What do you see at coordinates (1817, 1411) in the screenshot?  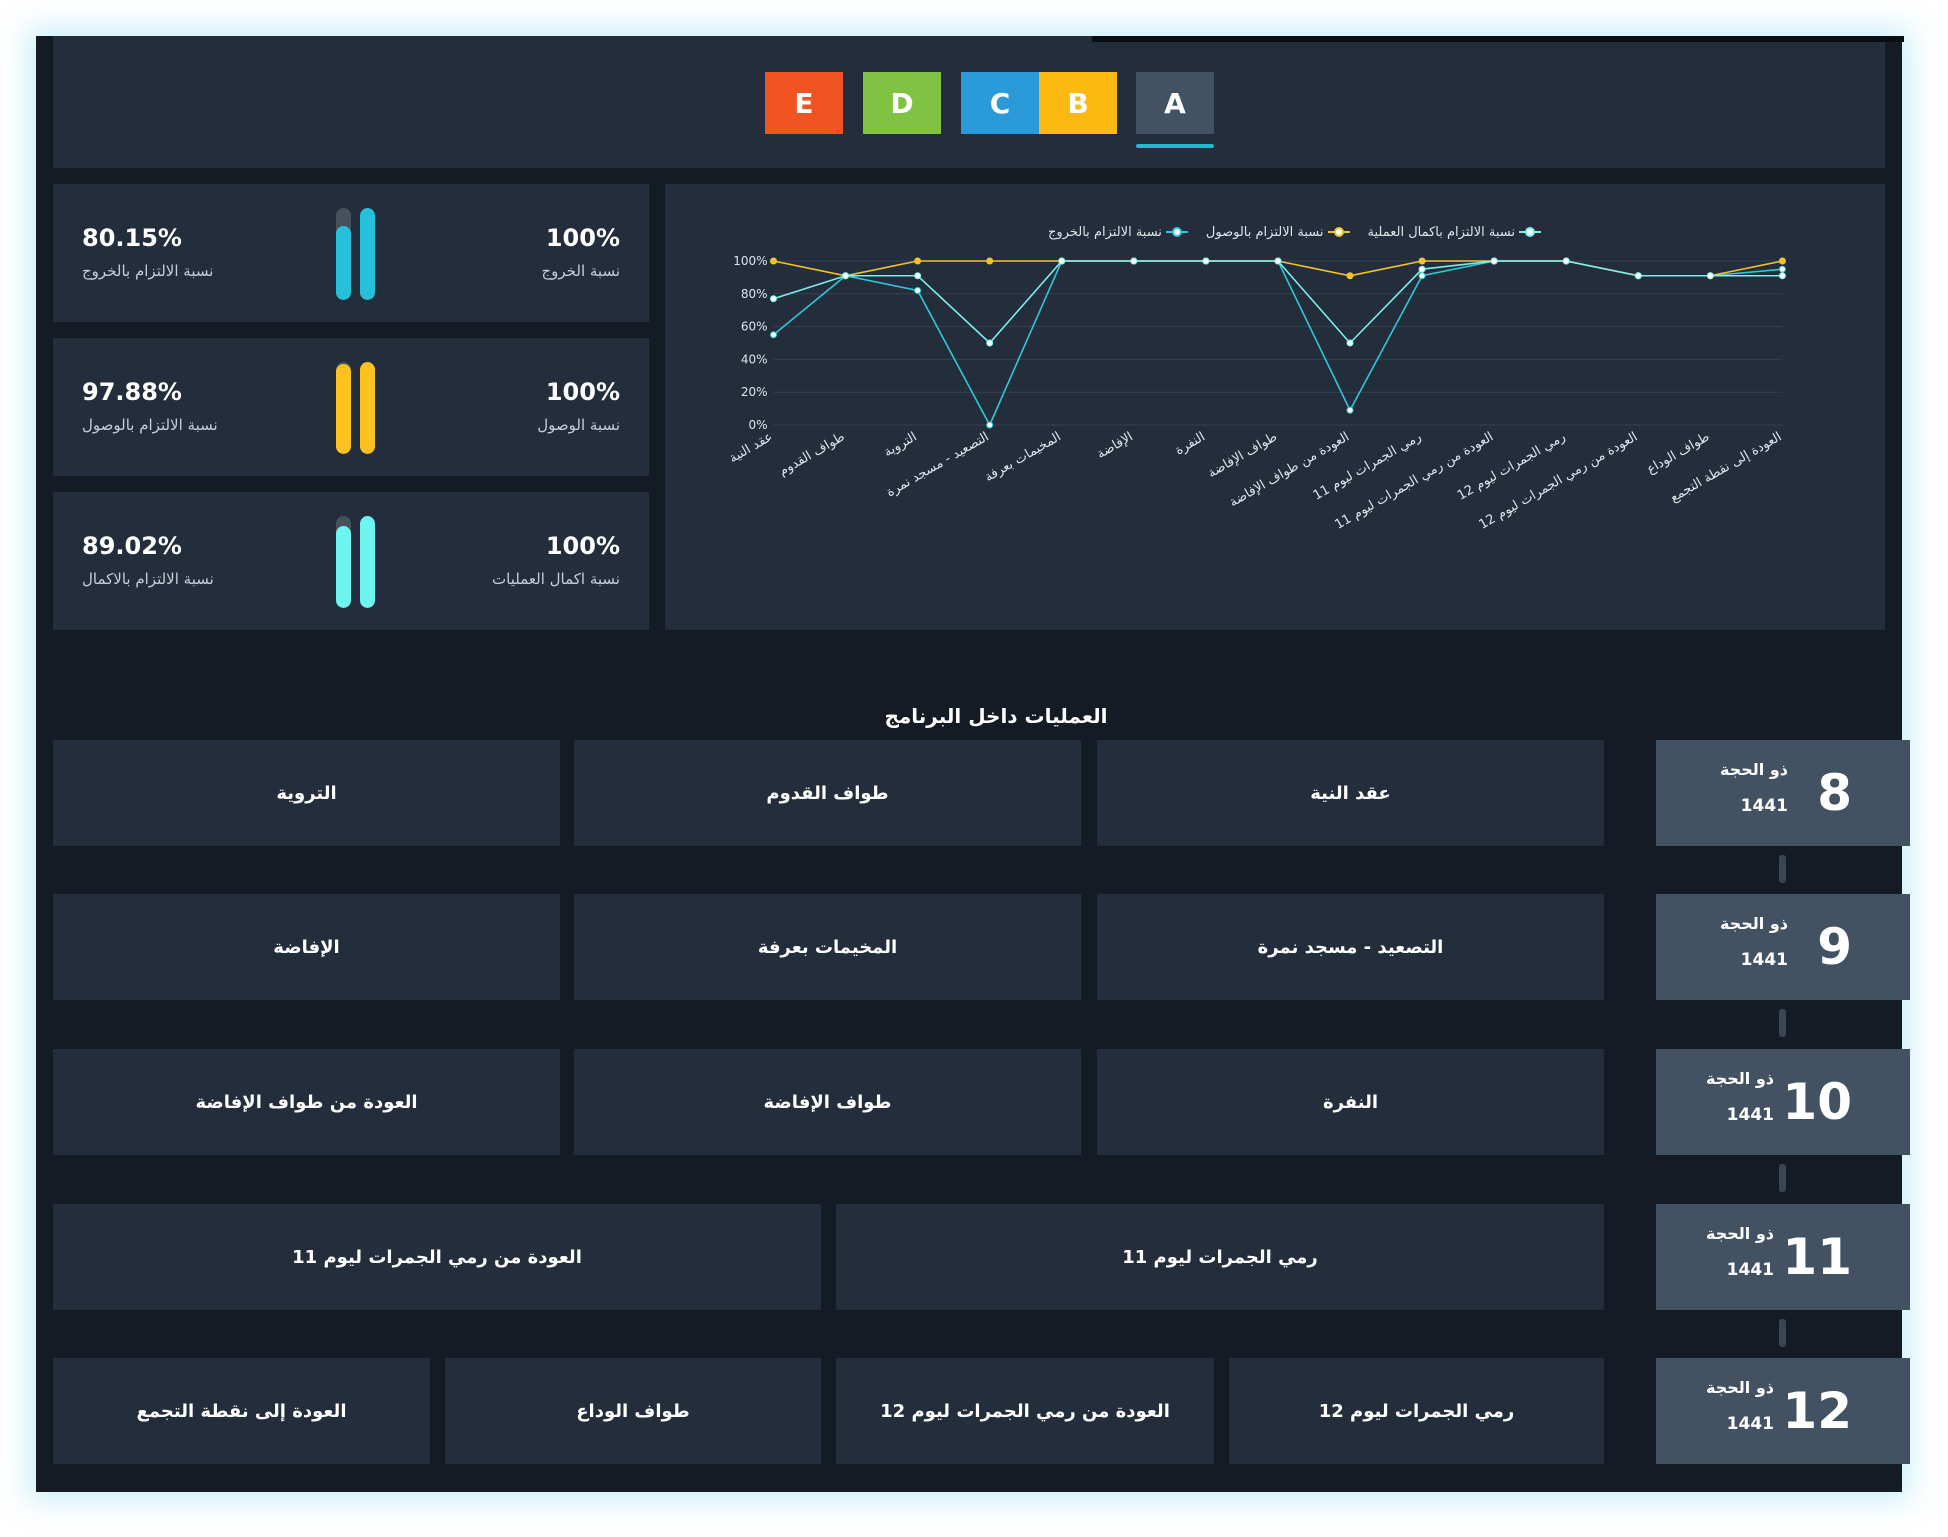 I see `day-number: 12` at bounding box center [1817, 1411].